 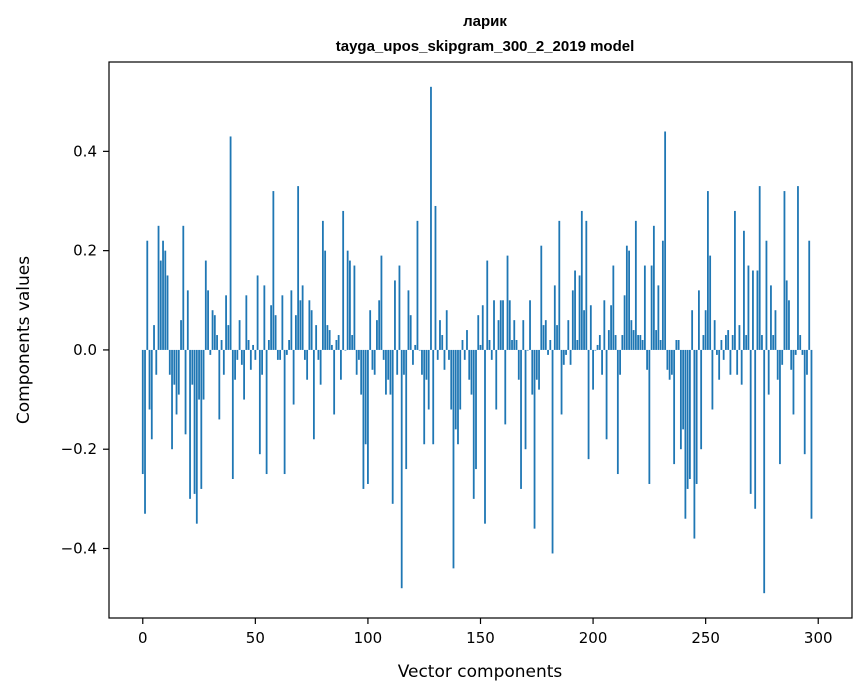 I want to click on y-axis-label: Components values, so click(x=24, y=340).